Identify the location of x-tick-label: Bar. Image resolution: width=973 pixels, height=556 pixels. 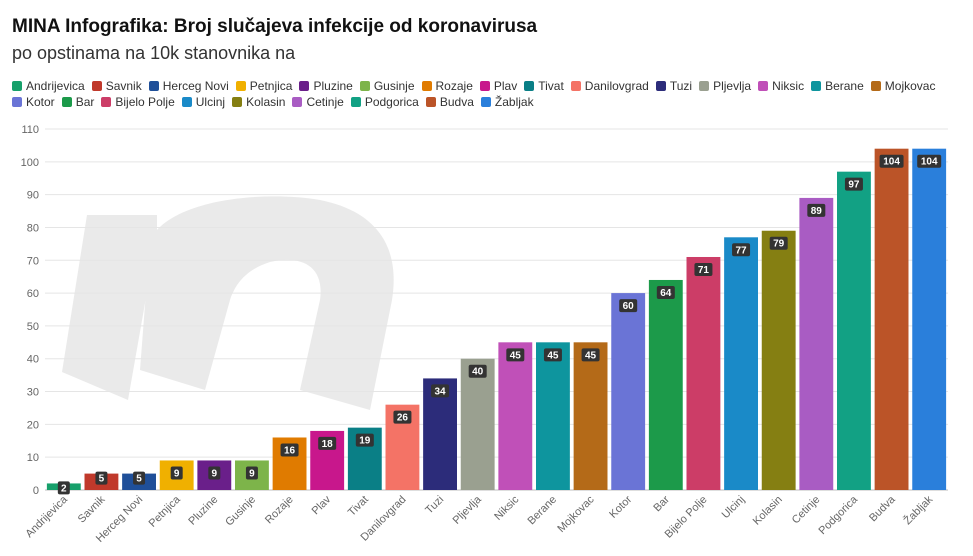
(661, 503).